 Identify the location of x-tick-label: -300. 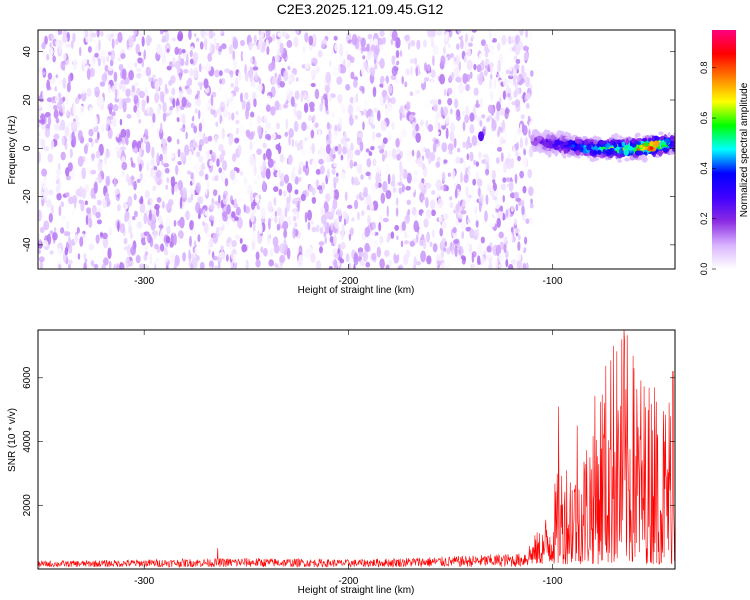
(144, 281).